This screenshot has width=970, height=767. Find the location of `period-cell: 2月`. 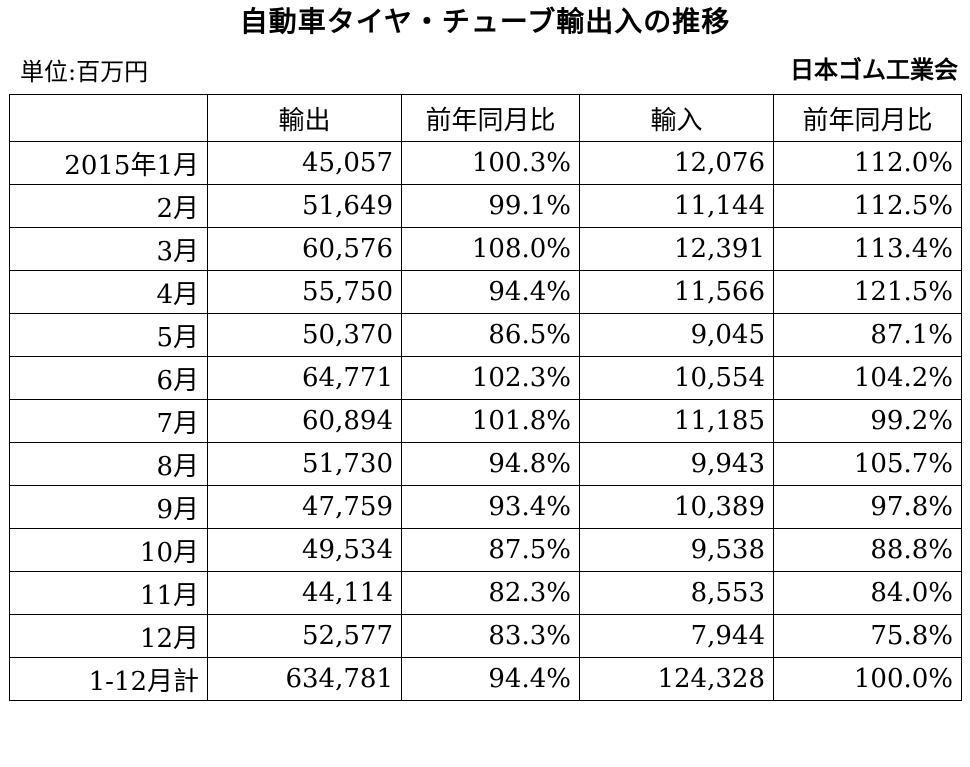

period-cell: 2月 is located at coordinates (108, 206).